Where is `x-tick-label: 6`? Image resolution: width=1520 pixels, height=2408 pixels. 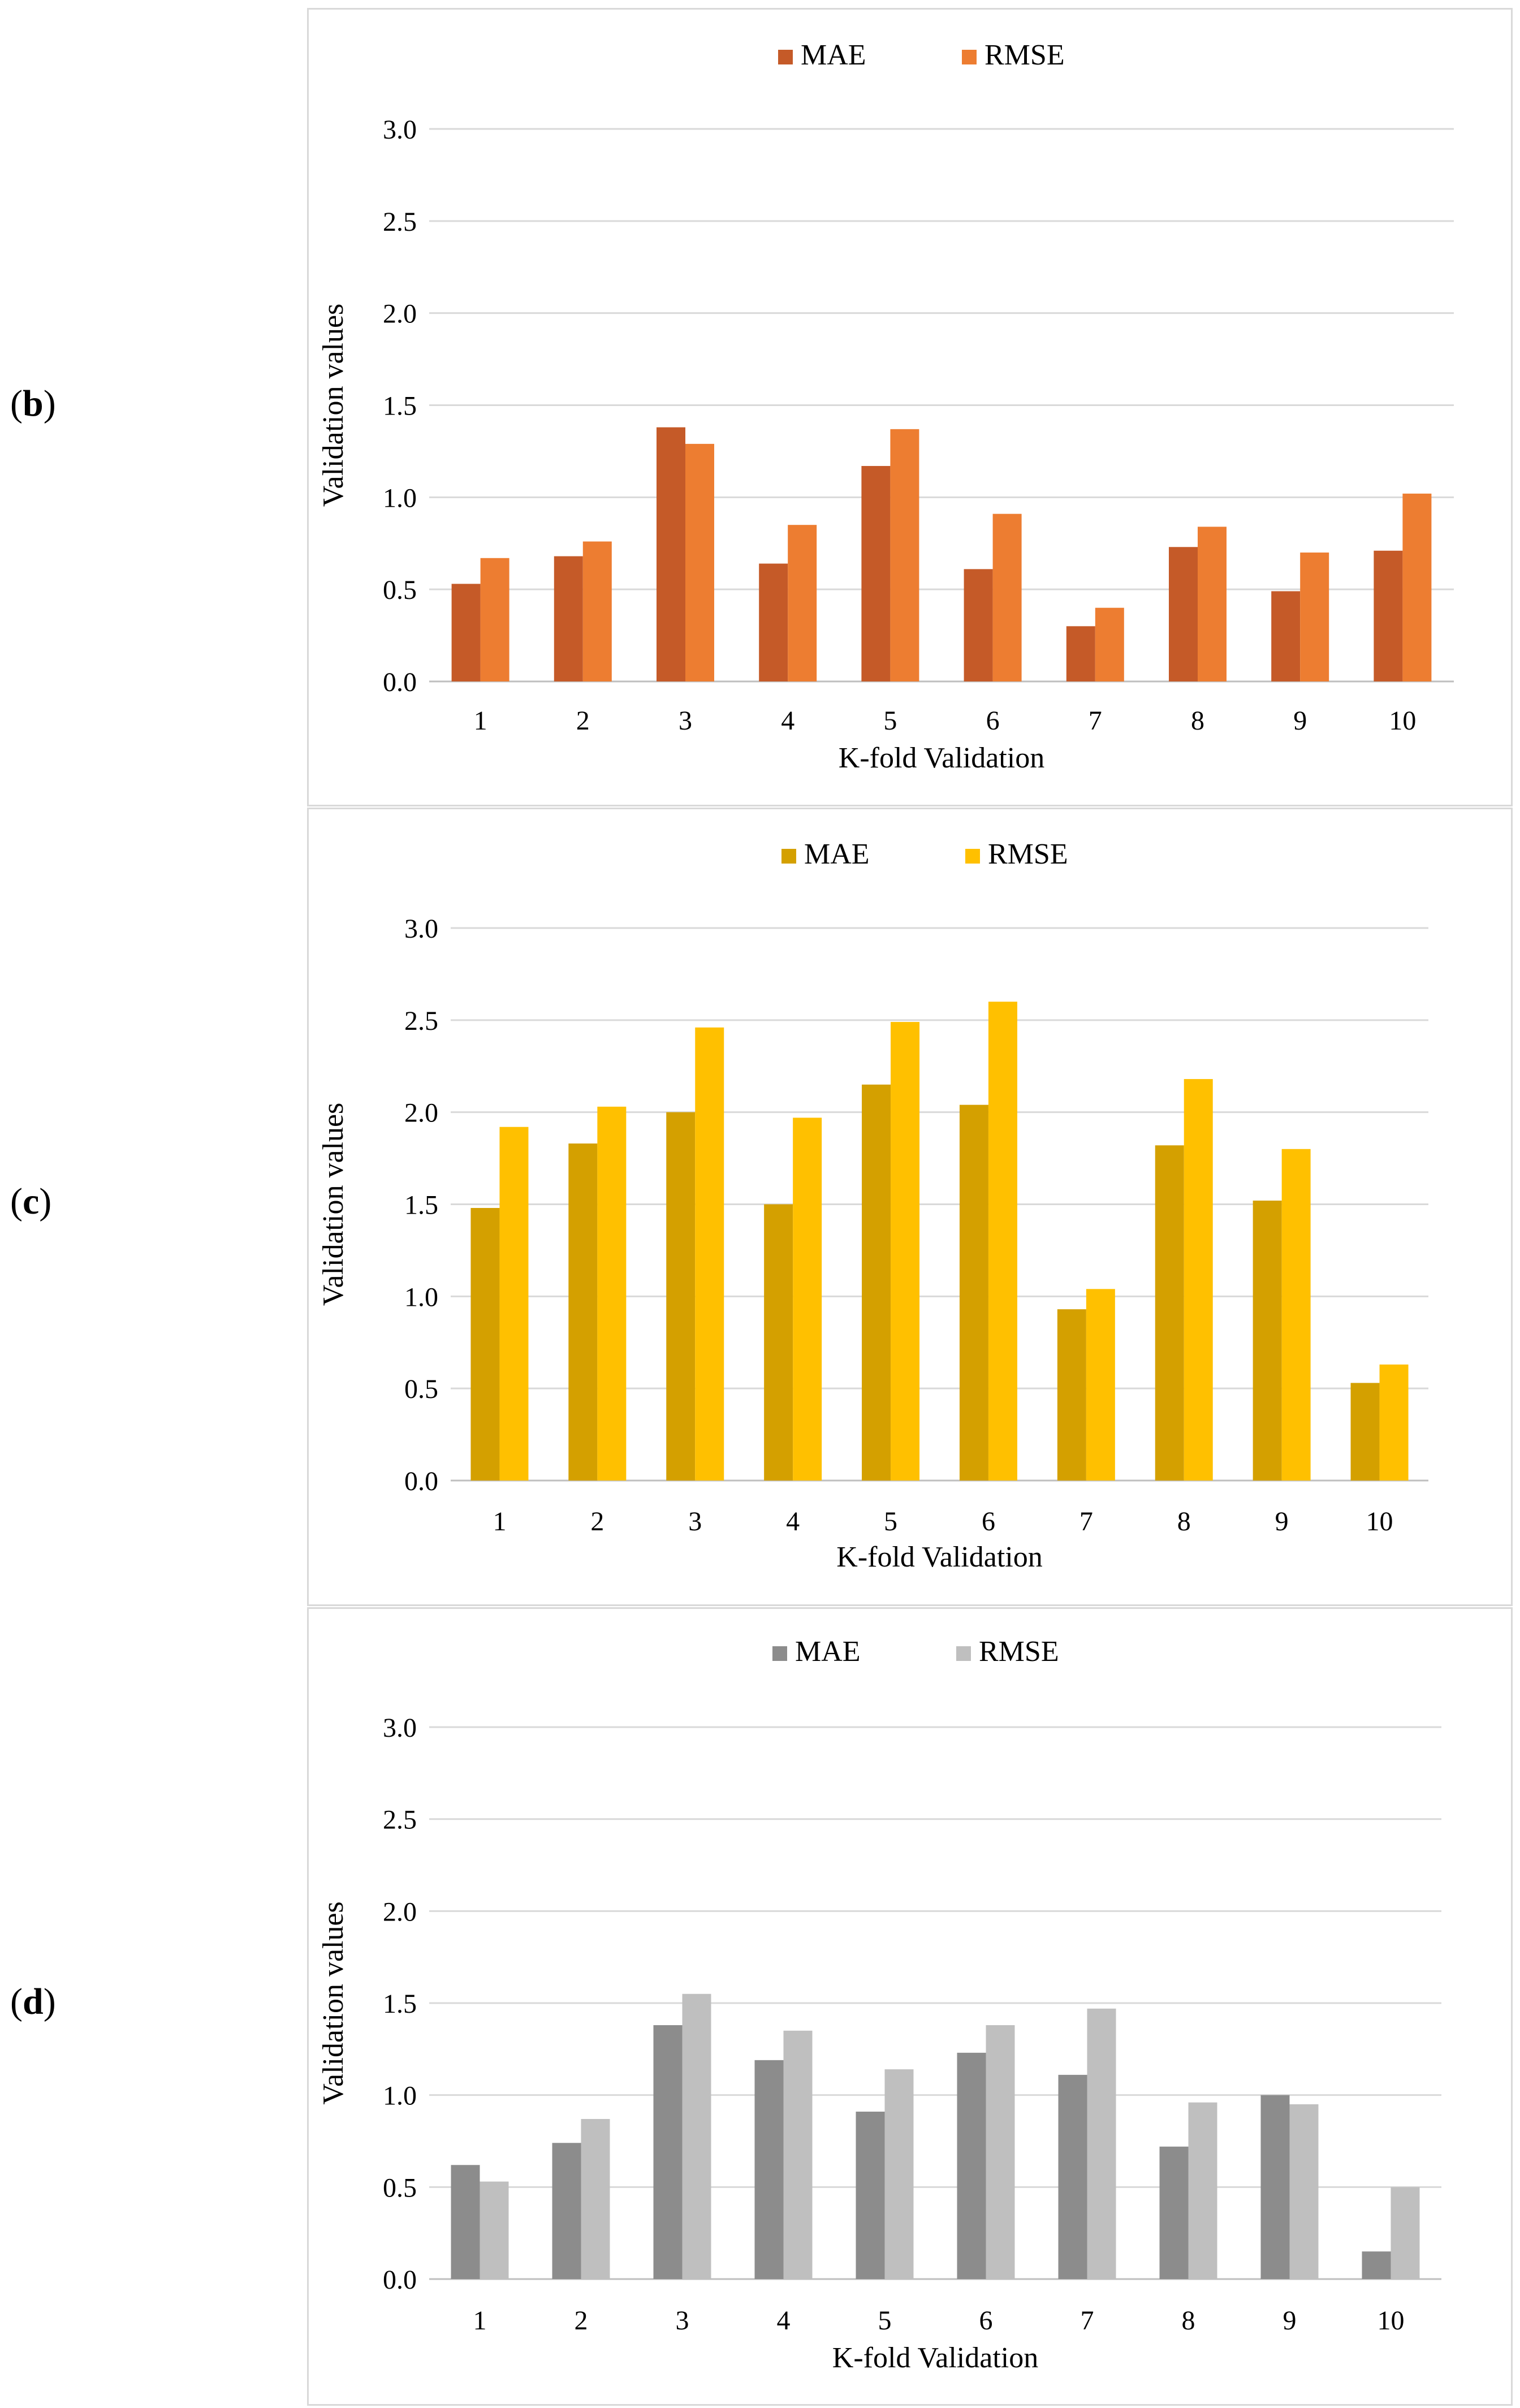
x-tick-label: 6 is located at coordinates (988, 1522).